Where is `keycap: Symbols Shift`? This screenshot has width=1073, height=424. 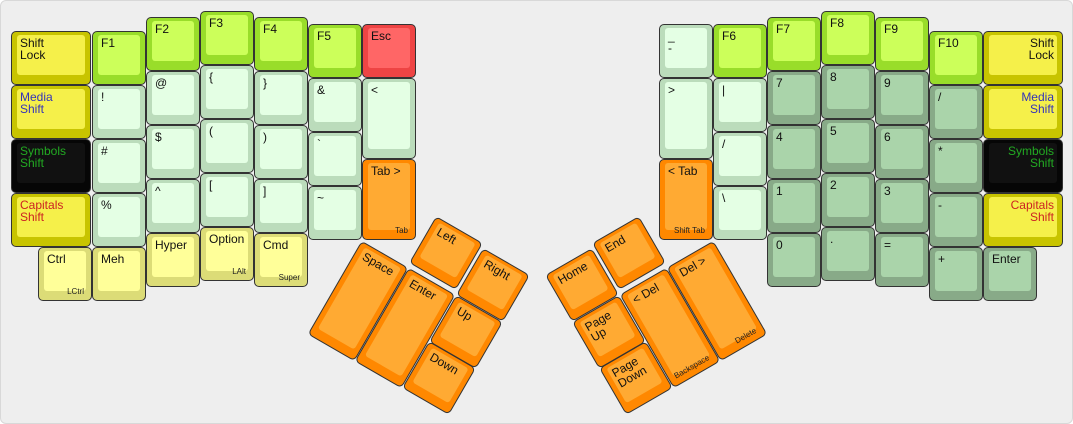 keycap: Symbols Shift is located at coordinates (51, 163).